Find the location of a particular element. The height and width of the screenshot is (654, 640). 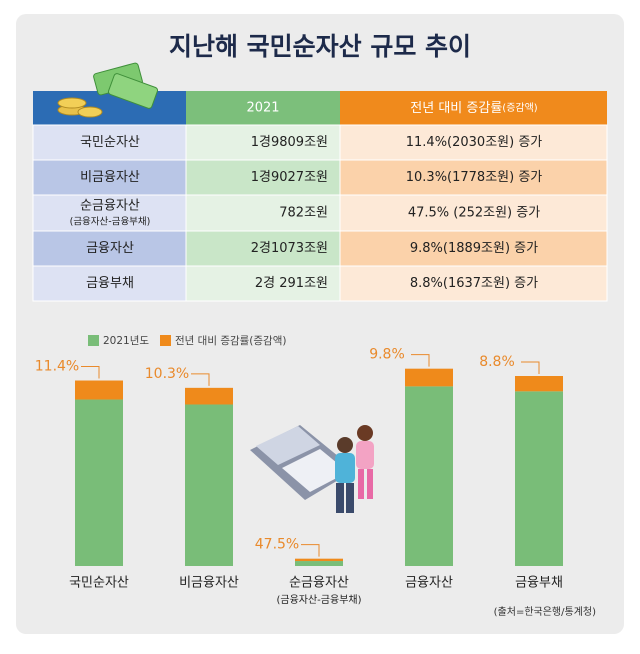

category-note: (금융자산-금융부채) is located at coordinates (318, 600).